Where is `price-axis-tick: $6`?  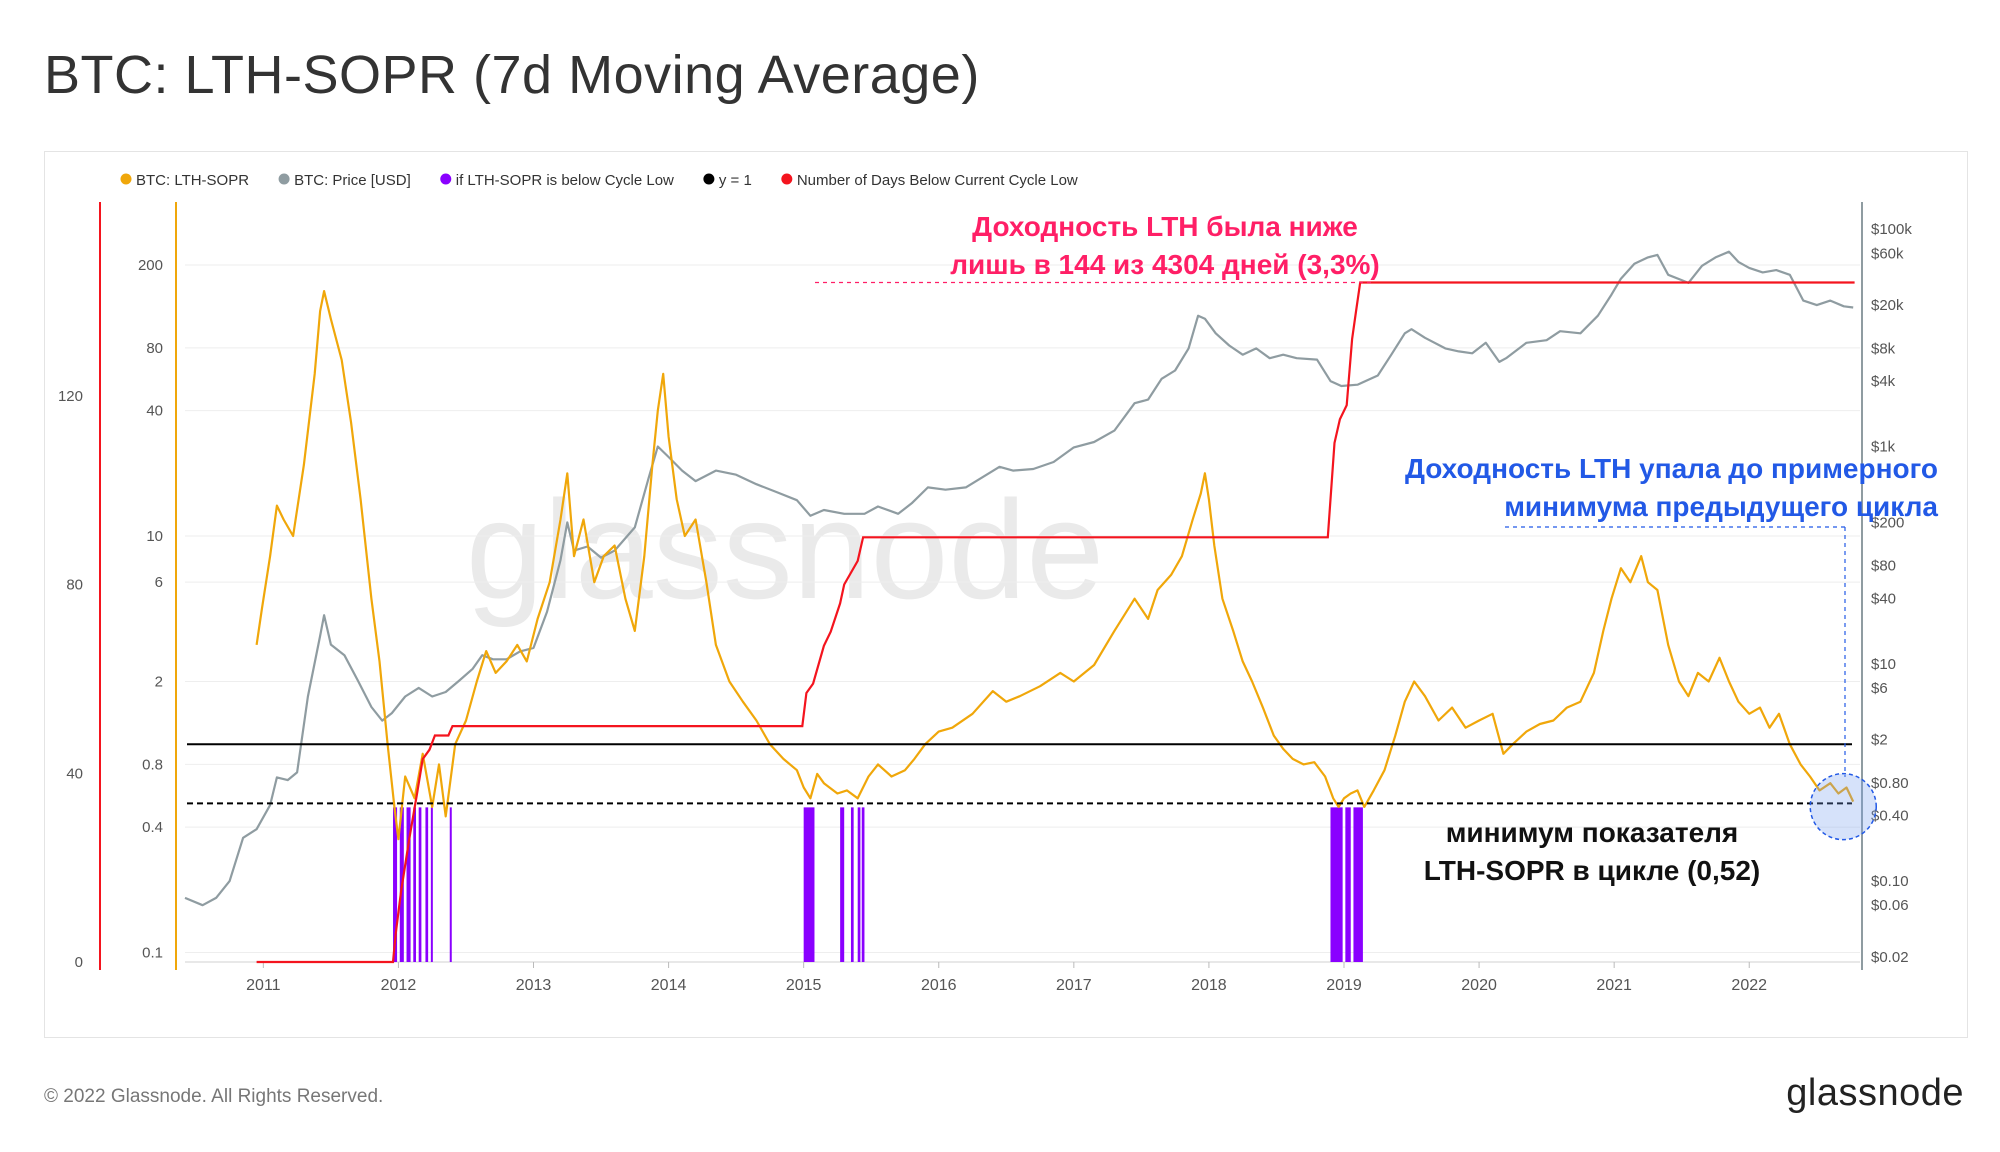
price-axis-tick: $6 is located at coordinates (1879, 688).